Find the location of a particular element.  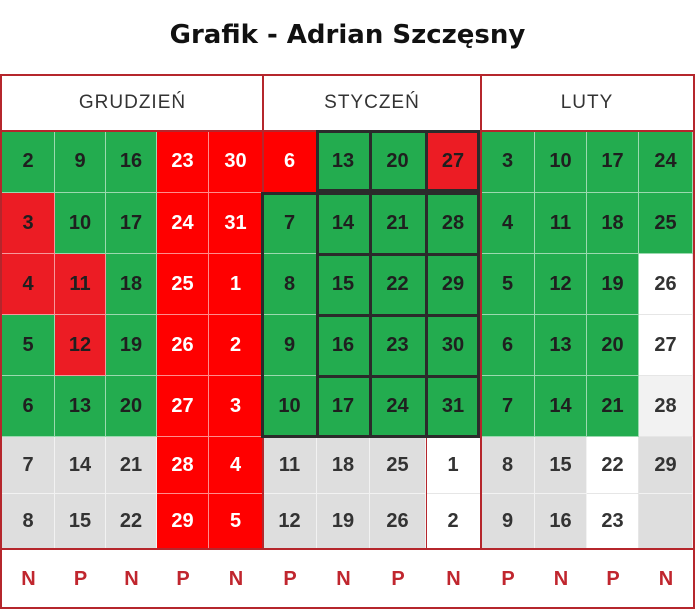

day-cell is located at coordinates (666, 521).